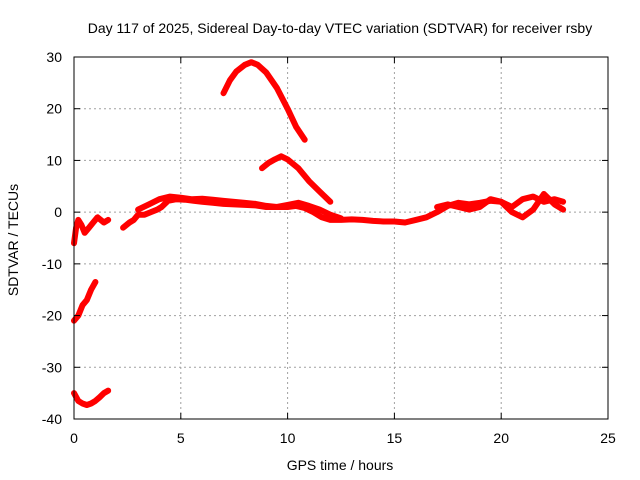 This screenshot has width=640, height=480. What do you see at coordinates (13, 240) in the screenshot?
I see `y-axis-label: SDTVAR / TECUs` at bounding box center [13, 240].